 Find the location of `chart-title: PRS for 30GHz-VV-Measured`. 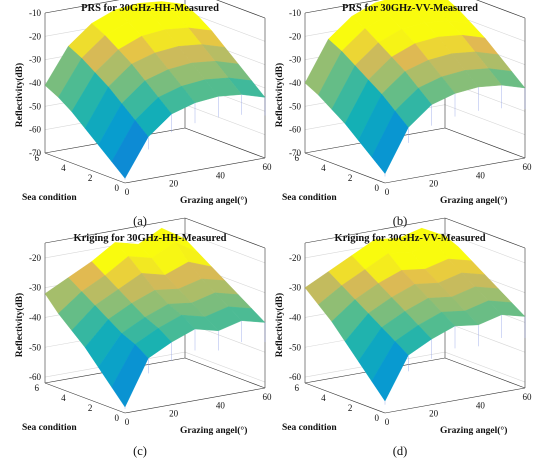

chart-title: PRS for 30GHz-VV-Measured is located at coordinates (410, 8).